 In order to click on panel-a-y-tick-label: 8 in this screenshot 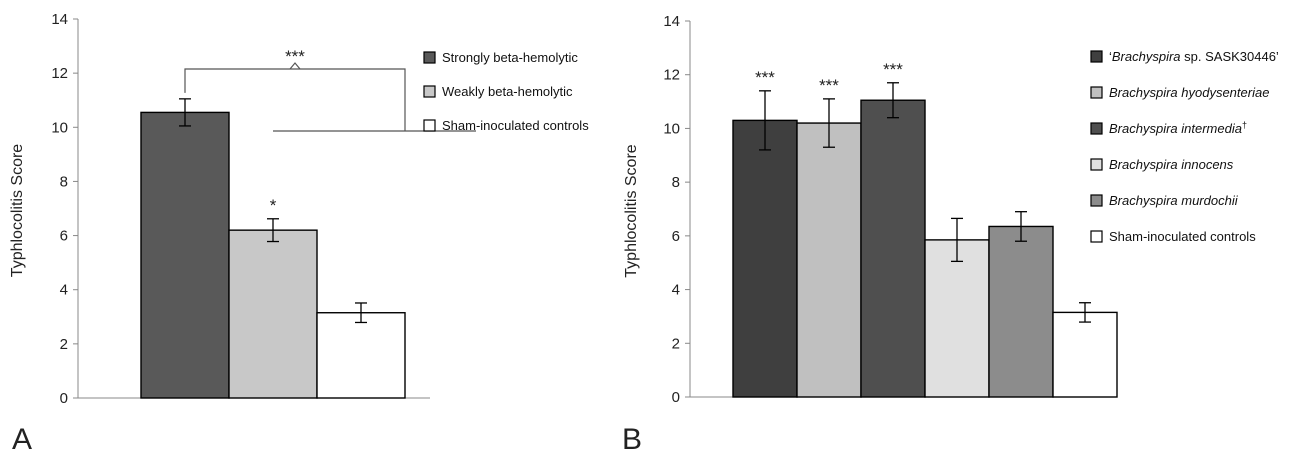, I will do `click(64, 181)`.